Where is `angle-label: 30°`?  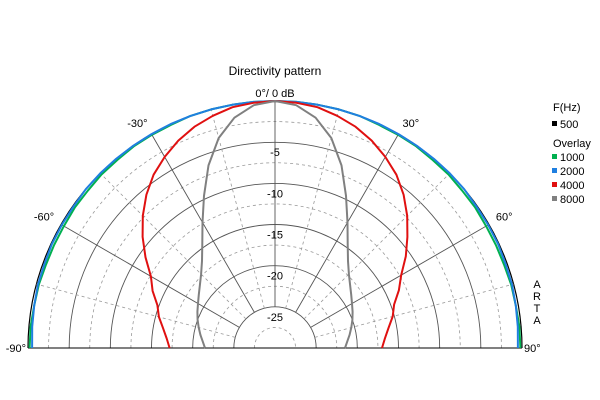 angle-label: 30° is located at coordinates (411, 124).